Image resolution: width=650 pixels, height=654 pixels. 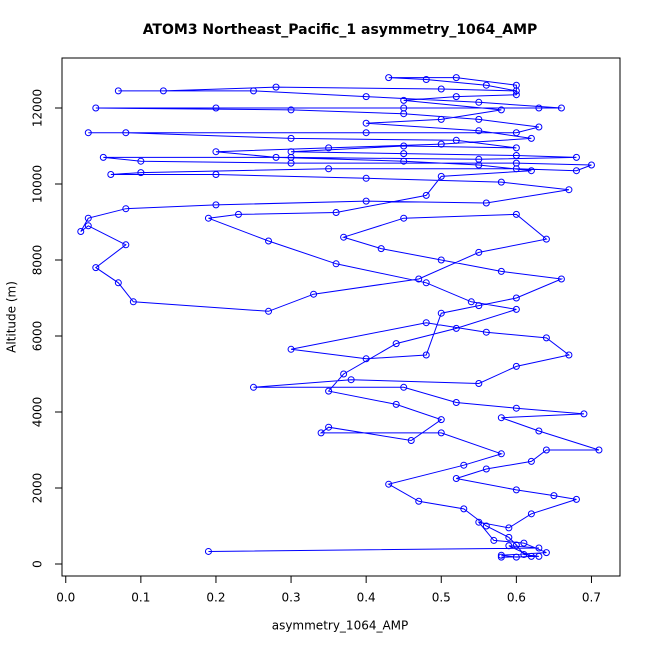 What do you see at coordinates (215, 598) in the screenshot?
I see `x-tick-label: 0.2` at bounding box center [215, 598].